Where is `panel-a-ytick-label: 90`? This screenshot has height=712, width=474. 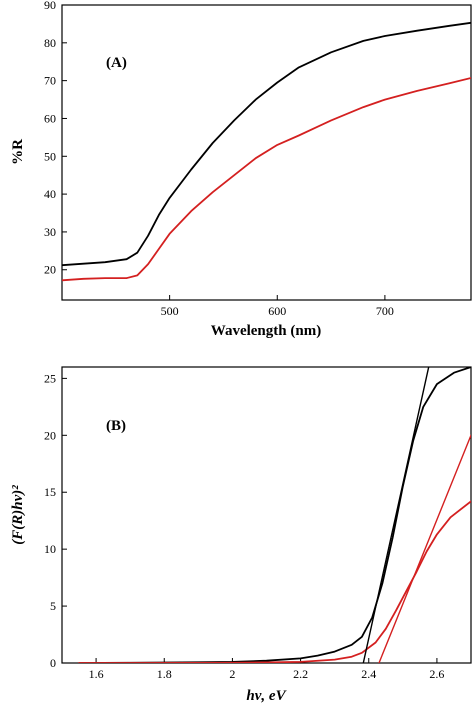 panel-a-ytick-label: 90 is located at coordinates (50, 6).